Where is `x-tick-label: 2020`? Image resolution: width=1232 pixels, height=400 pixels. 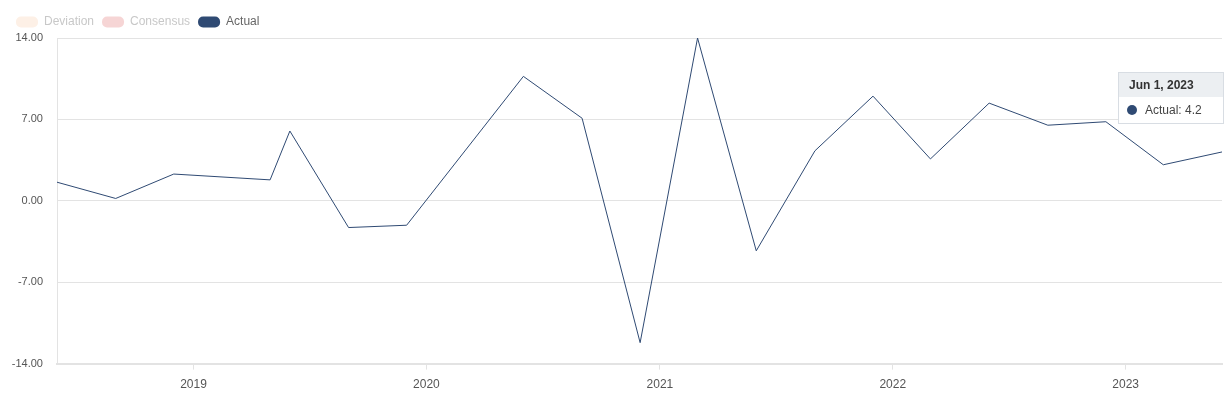
x-tick-label: 2020 is located at coordinates (427, 384).